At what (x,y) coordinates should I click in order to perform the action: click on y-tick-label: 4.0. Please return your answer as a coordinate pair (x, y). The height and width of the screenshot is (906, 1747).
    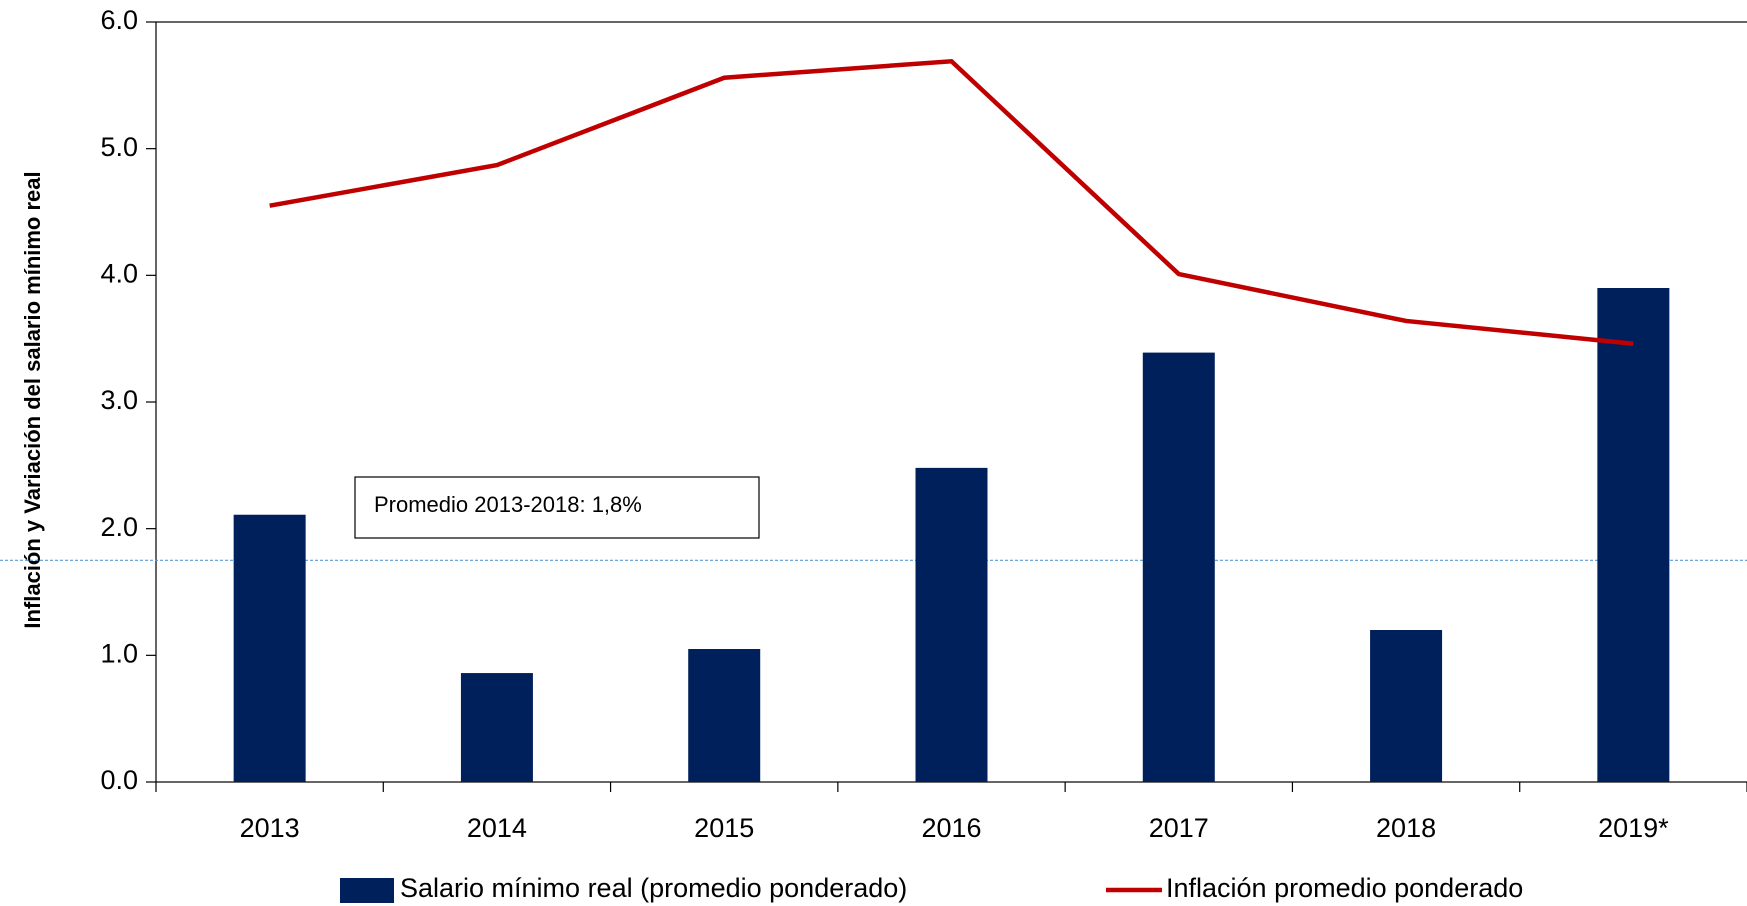
    Looking at the image, I should click on (119, 273).